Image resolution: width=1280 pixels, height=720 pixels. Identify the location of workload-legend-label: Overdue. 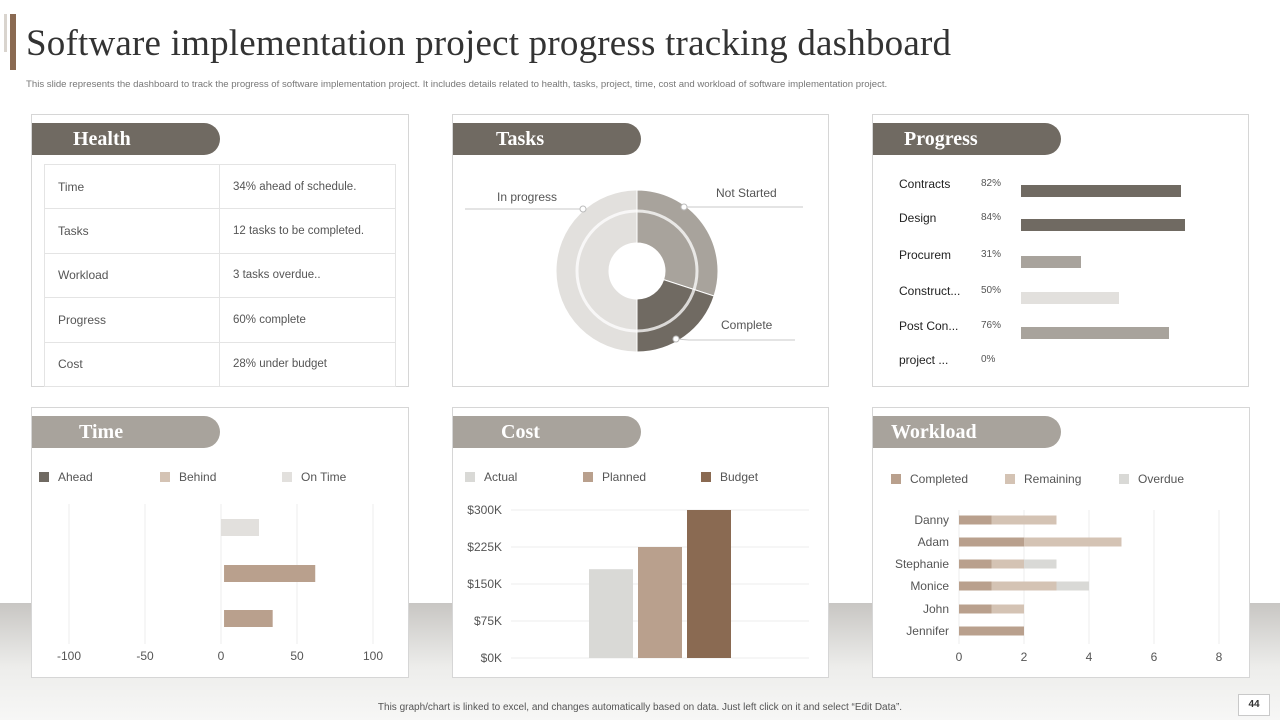
(1161, 479).